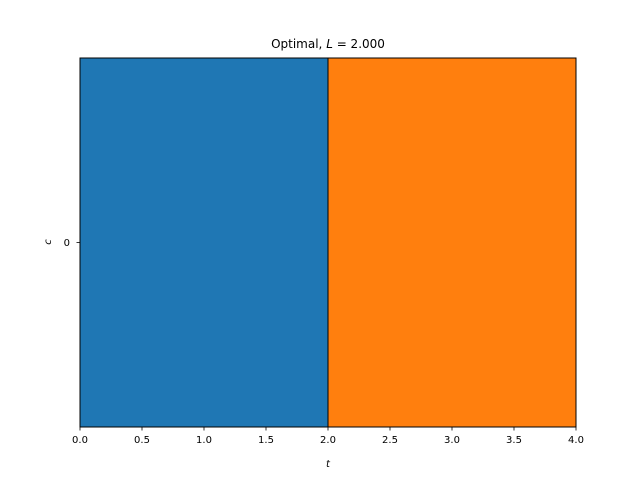 The width and height of the screenshot is (640, 480). What do you see at coordinates (452, 440) in the screenshot?
I see `x-tick-label: 3.0` at bounding box center [452, 440].